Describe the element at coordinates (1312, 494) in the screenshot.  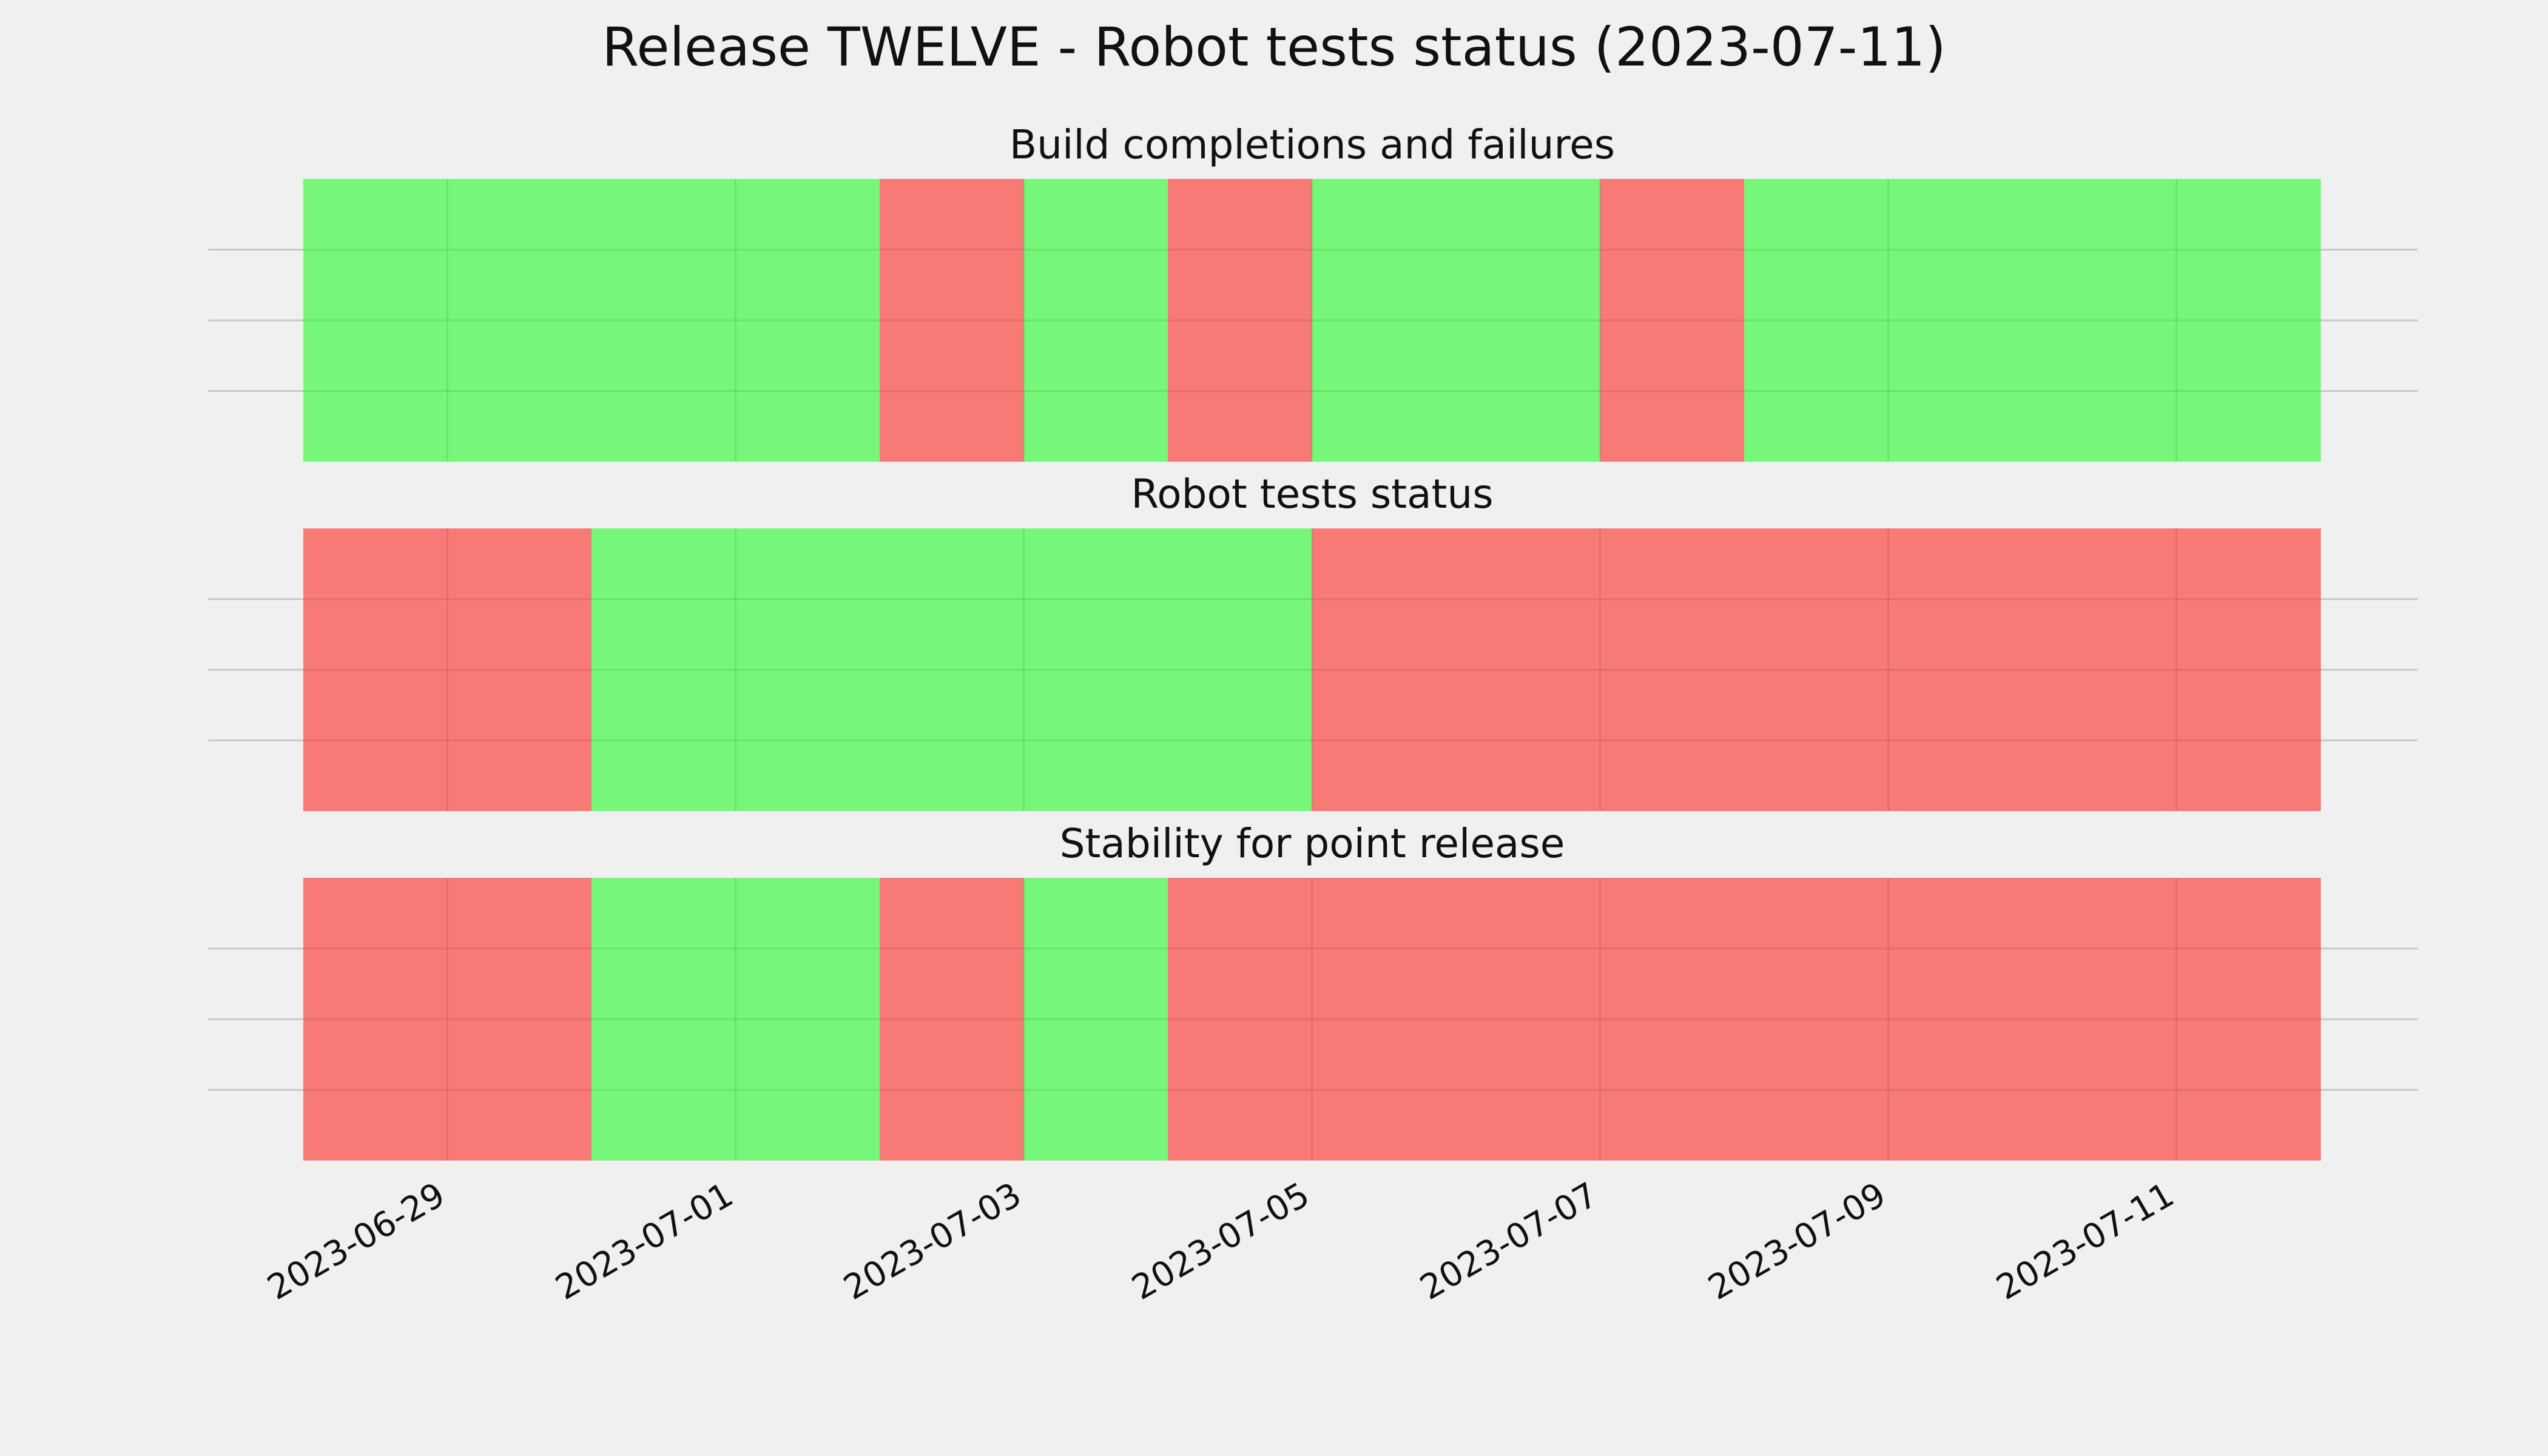
I see `panel-title: Robot tests status` at that location.